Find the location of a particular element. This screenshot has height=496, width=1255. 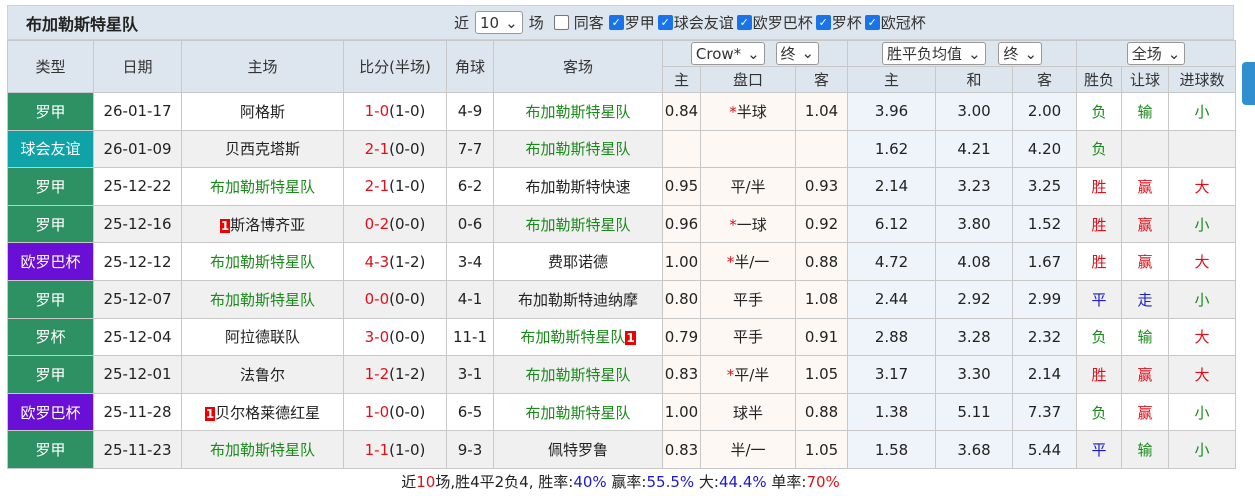

eu-draw-odds: 3.00 is located at coordinates (974, 111).